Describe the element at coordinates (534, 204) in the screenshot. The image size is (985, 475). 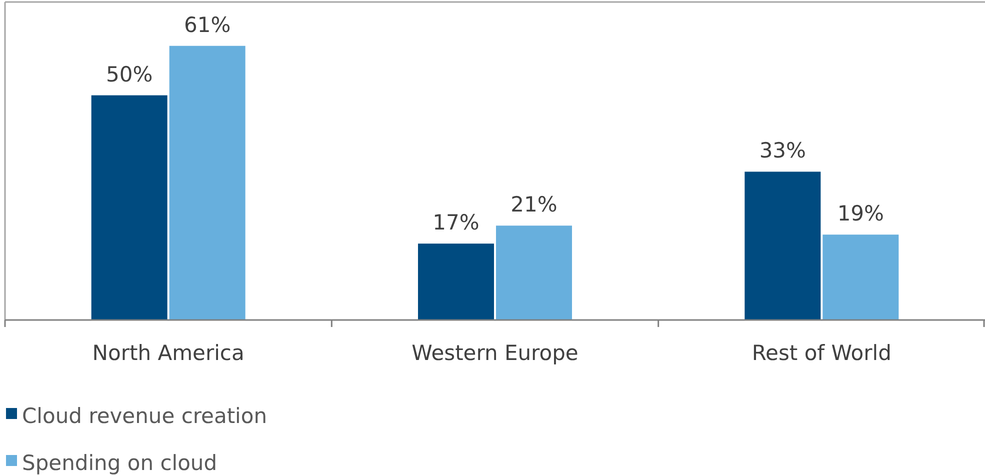
I see `data-label: 21%` at that location.